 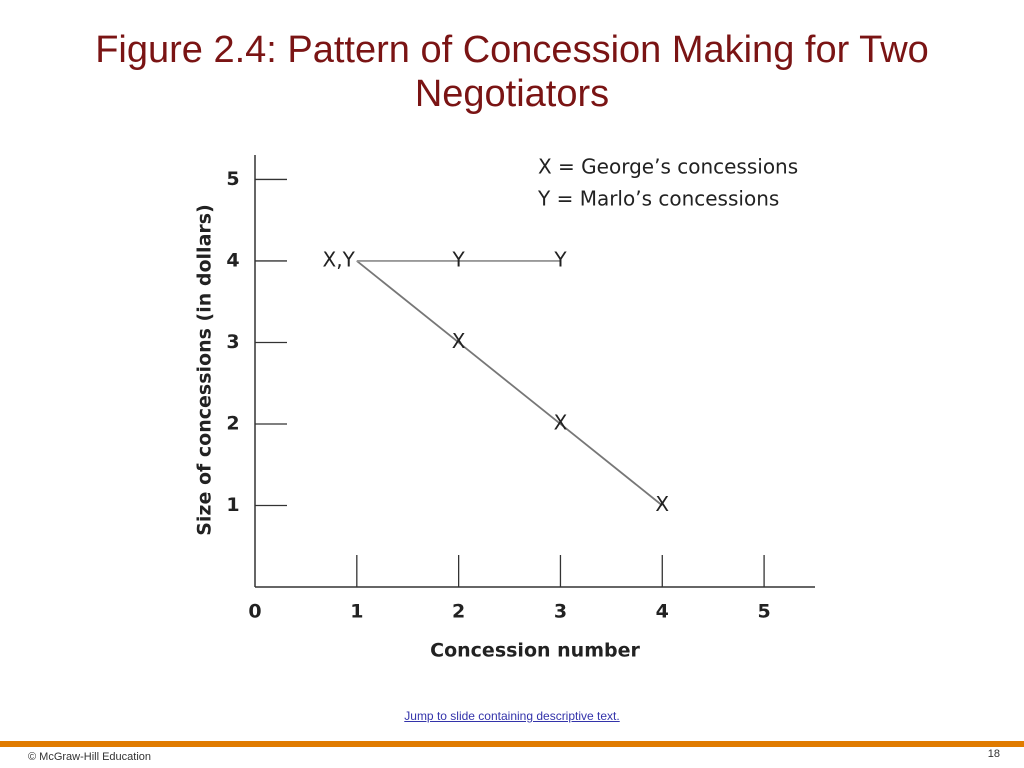 I want to click on footer-bar, so click(x=512, y=744).